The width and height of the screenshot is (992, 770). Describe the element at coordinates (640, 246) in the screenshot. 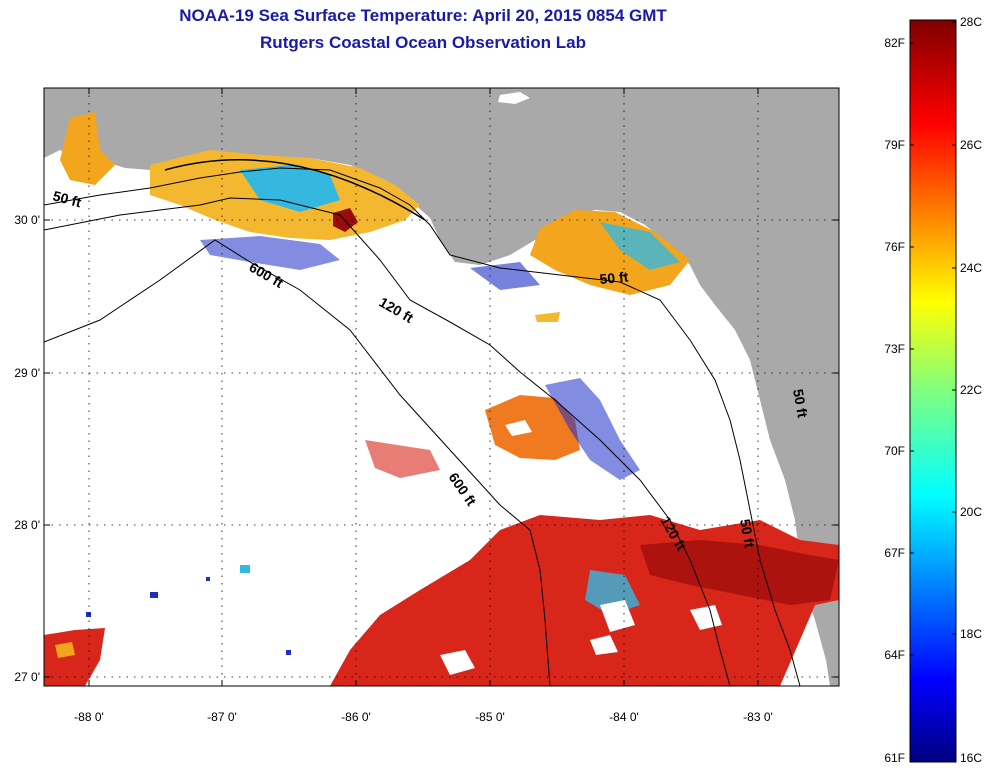

I see `sst-patch-apalachee-cool` at that location.